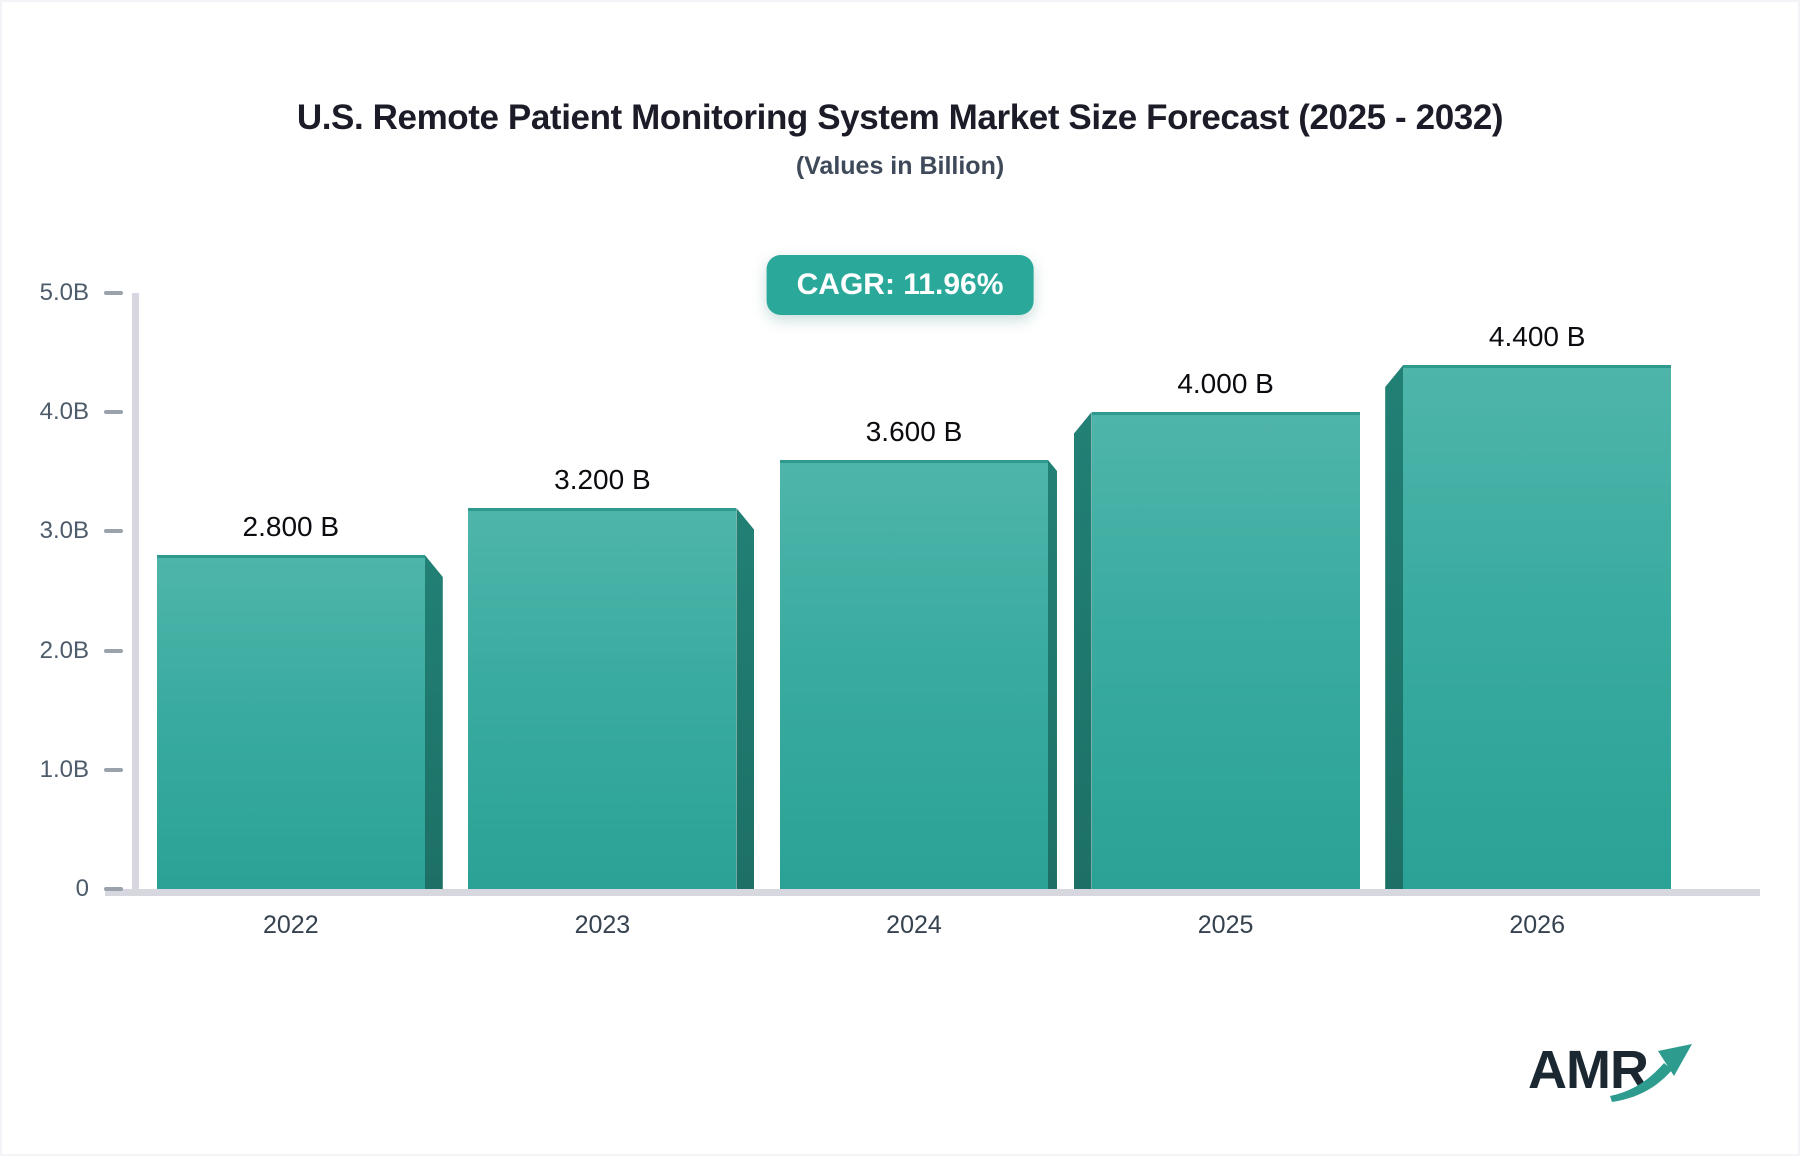 The image size is (1800, 1156). What do you see at coordinates (914, 925) in the screenshot?
I see `x-axis-label-2024: 2024` at bounding box center [914, 925].